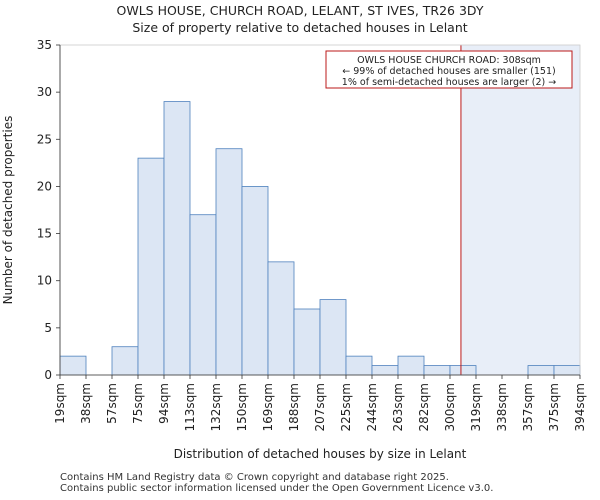 This screenshot has width=600, height=500. What do you see at coordinates (242, 407) in the screenshot?
I see `x-tick-label: 150sqm` at bounding box center [242, 407].